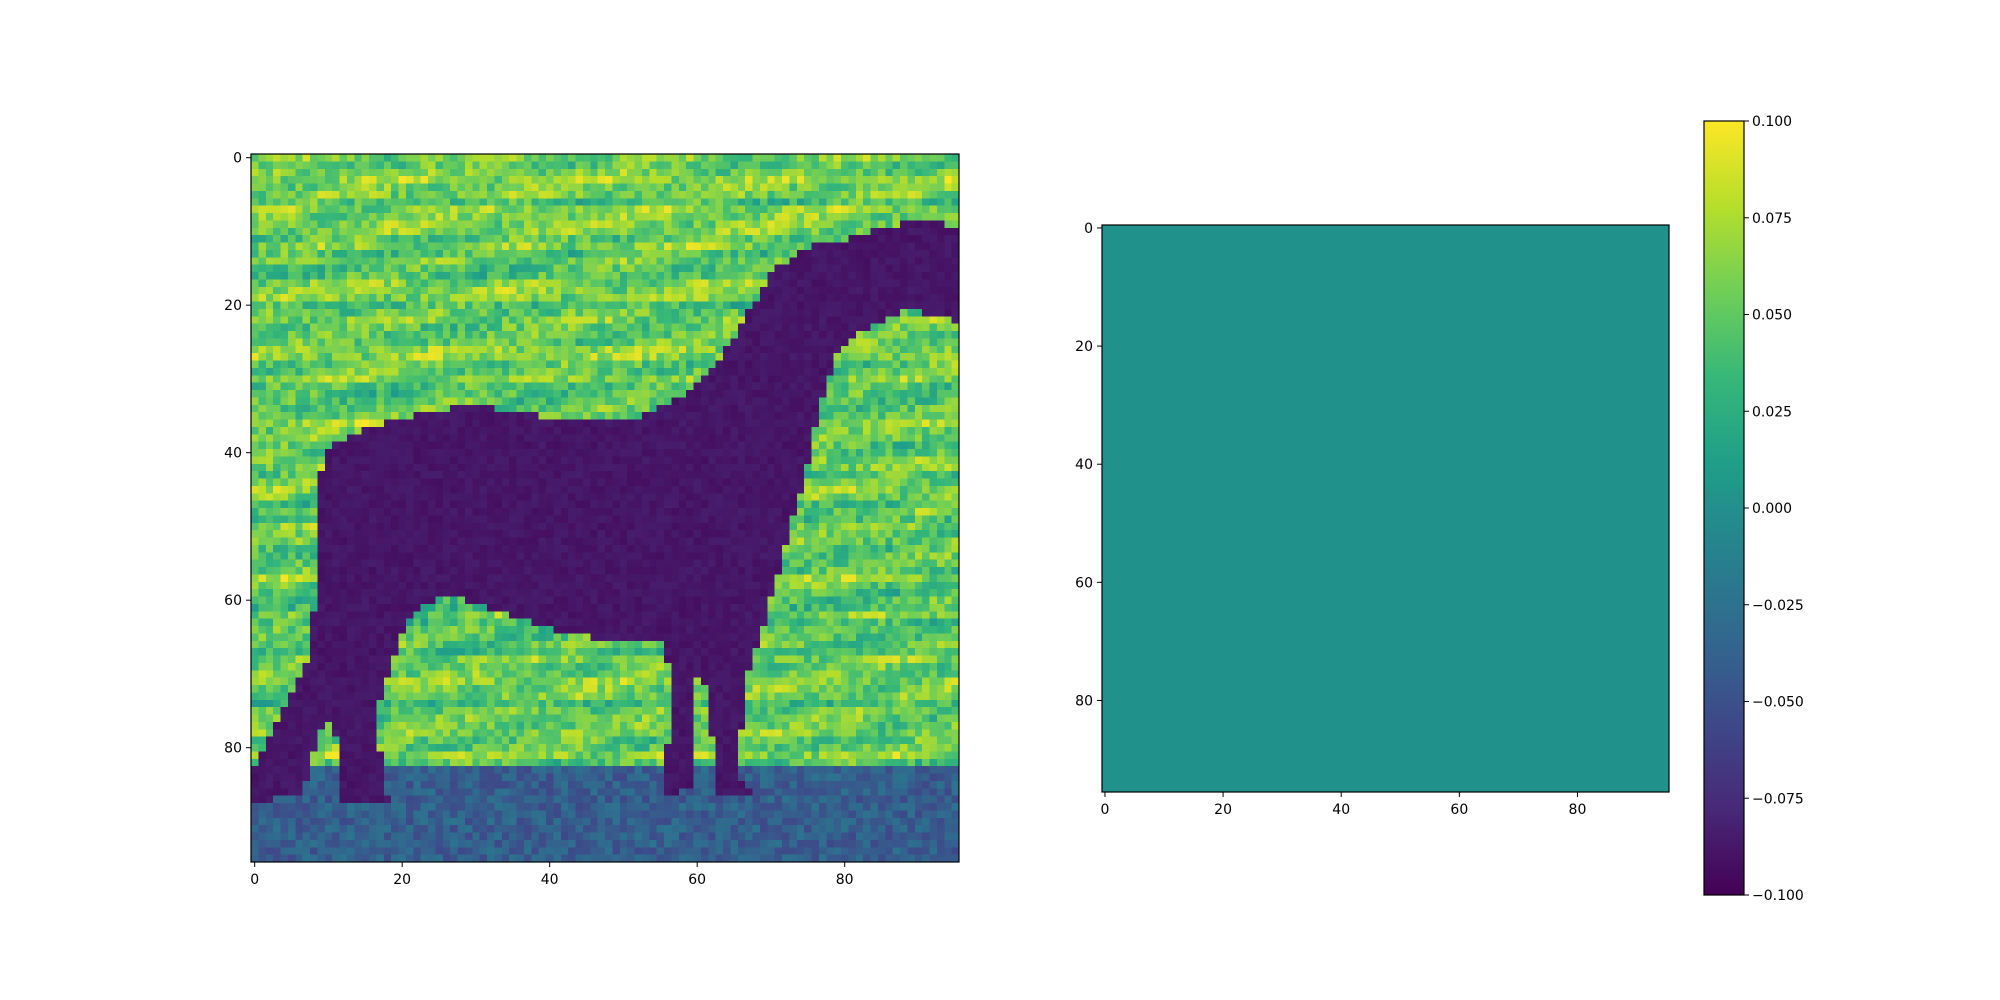 The width and height of the screenshot is (2000, 1000). What do you see at coordinates (237, 159) in the screenshot?
I see `left-y-tick-label: 0` at bounding box center [237, 159].